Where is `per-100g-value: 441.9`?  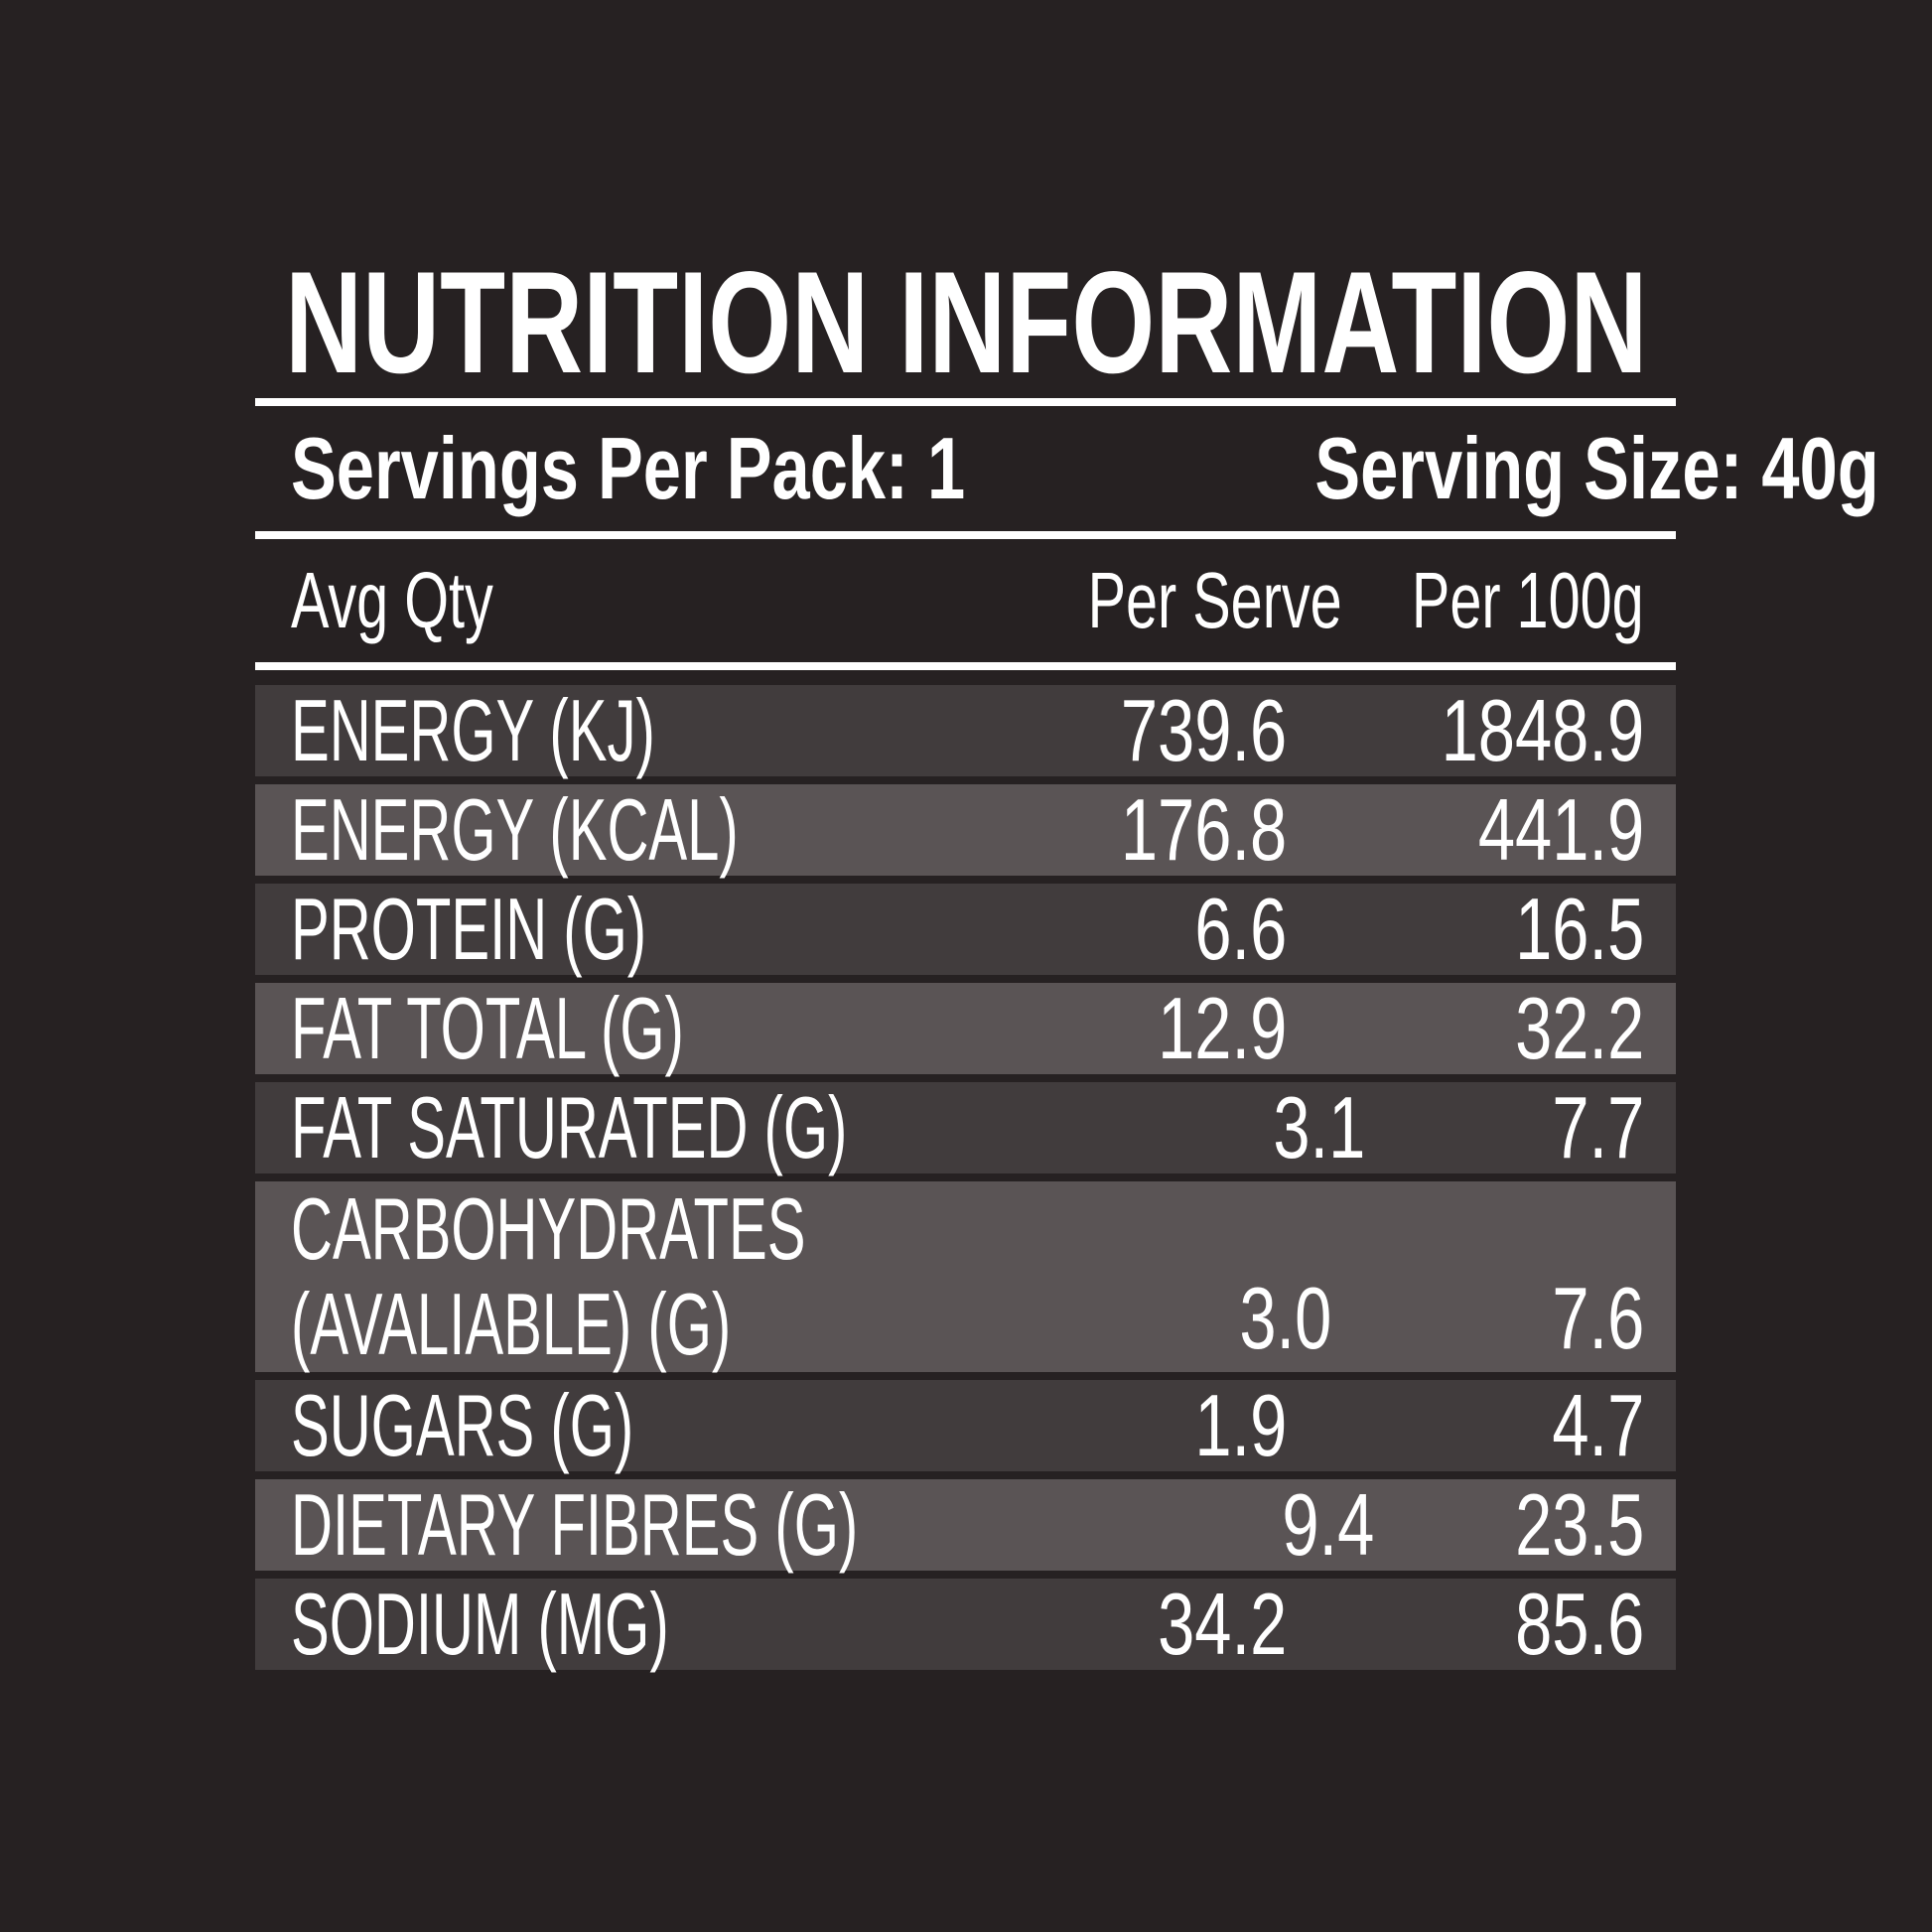 per-100g-value: 441.9 is located at coordinates (1560, 829).